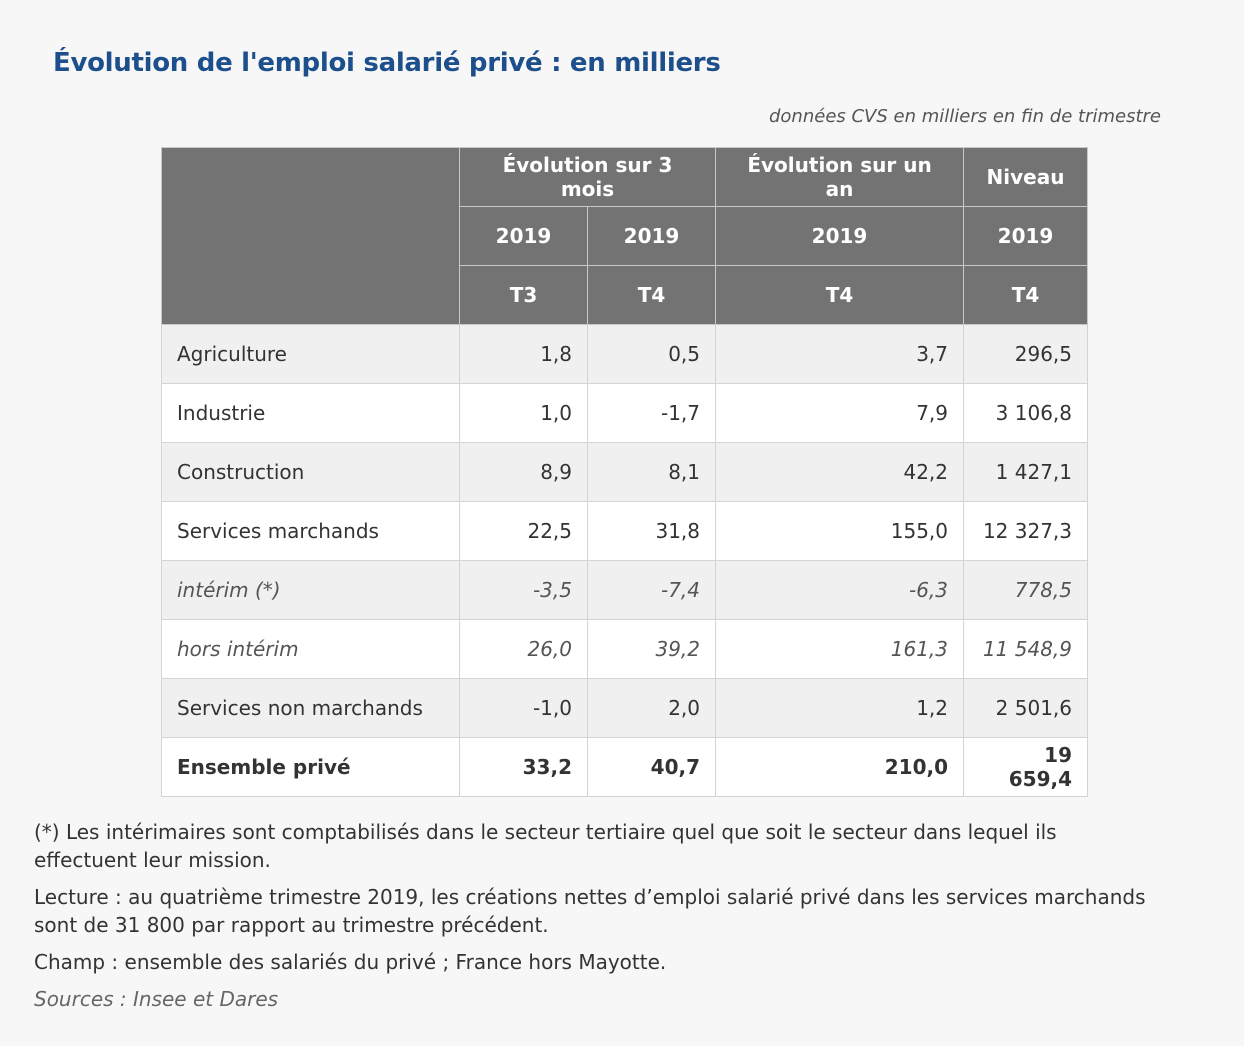 Image resolution: width=1244 pixels, height=1046 pixels. I want to click on header-group-1-year: Évolution sur un an, so click(840, 177).